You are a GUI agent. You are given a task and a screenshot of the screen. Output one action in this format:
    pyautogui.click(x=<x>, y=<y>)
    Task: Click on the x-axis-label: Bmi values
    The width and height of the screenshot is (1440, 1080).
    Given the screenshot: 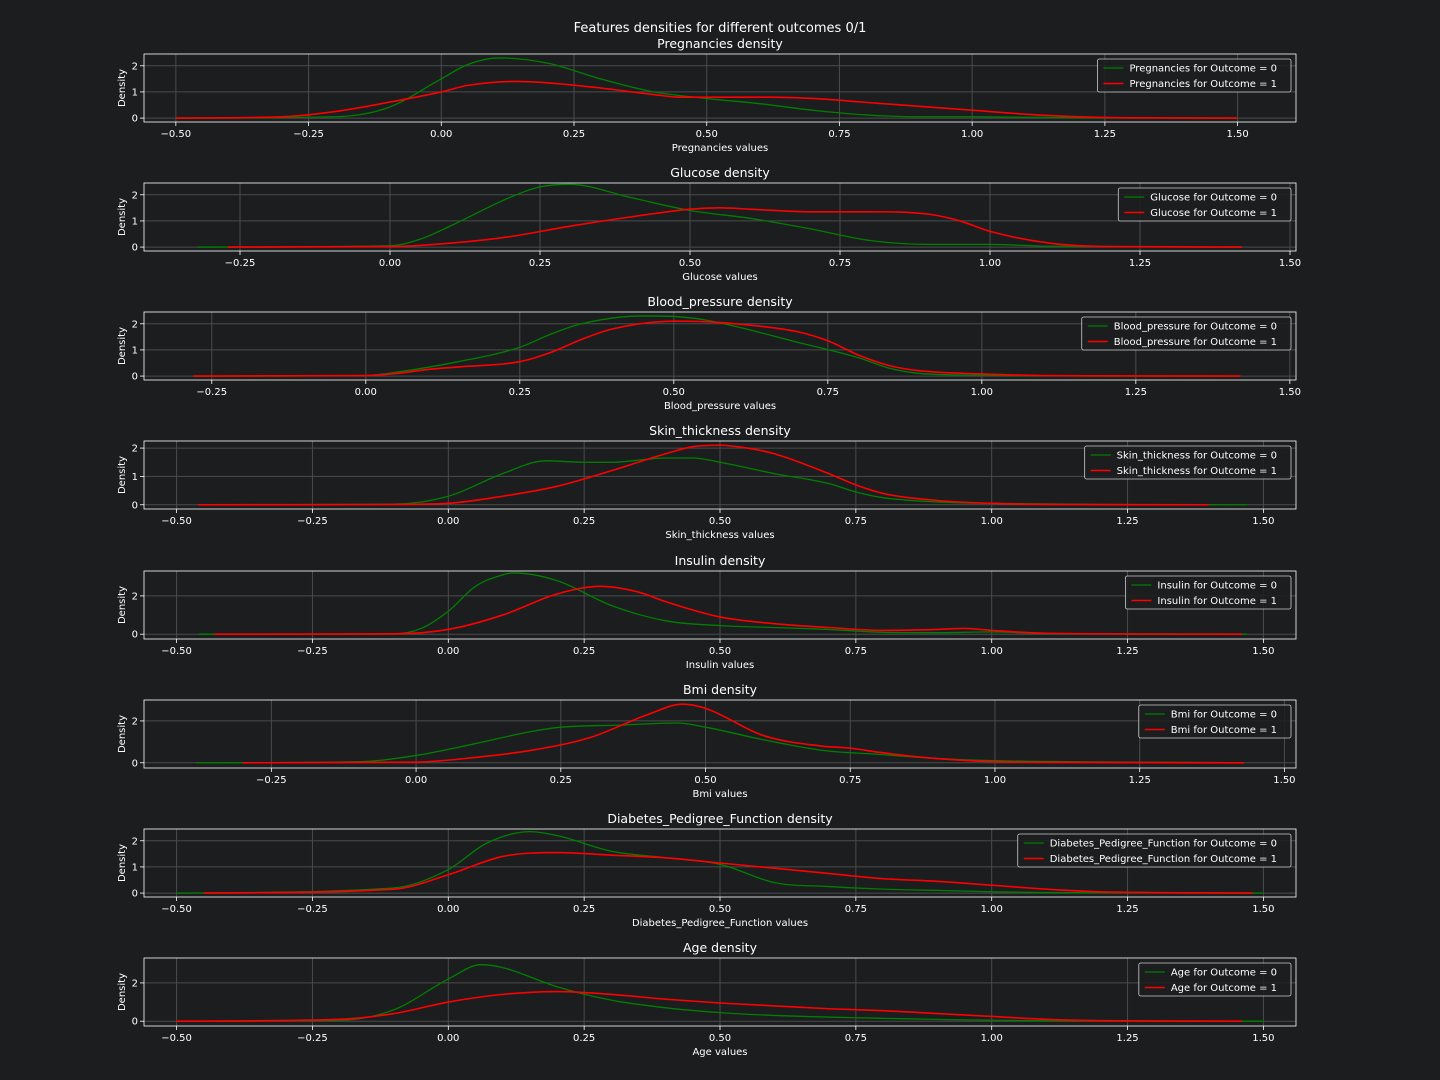 What is the action you would take?
    pyautogui.click(x=719, y=794)
    